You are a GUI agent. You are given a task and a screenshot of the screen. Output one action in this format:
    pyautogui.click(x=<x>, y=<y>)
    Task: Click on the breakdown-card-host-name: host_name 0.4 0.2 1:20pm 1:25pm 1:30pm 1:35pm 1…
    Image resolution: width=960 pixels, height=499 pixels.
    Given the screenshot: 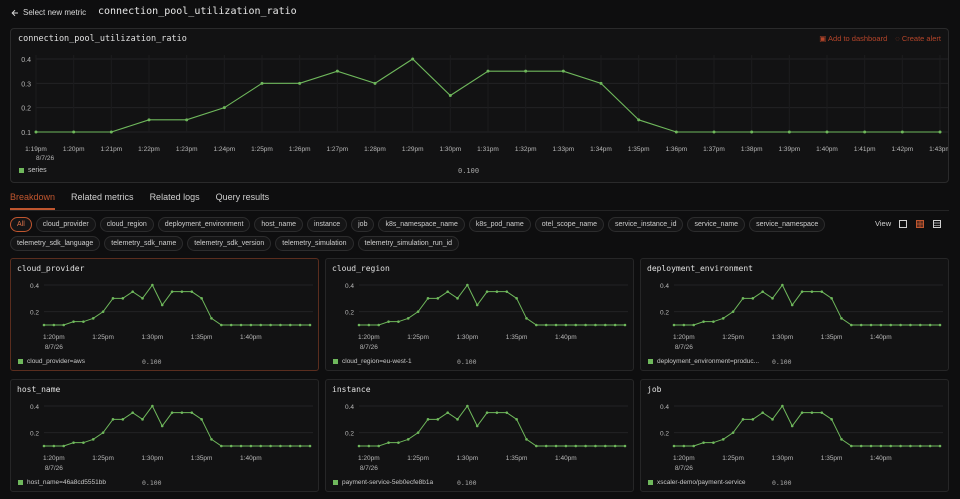 What is the action you would take?
    pyautogui.click(x=164, y=435)
    